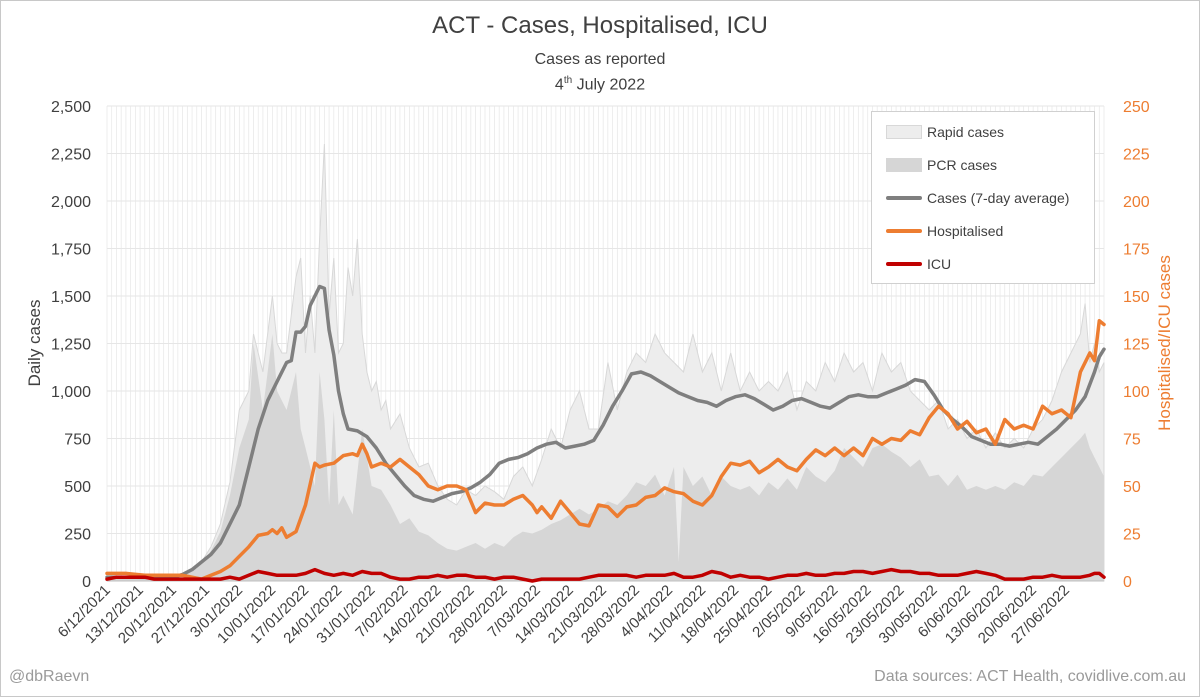 The width and height of the screenshot is (1200, 697). What do you see at coordinates (1136, 202) in the screenshot?
I see `y2-tick-label: 200` at bounding box center [1136, 202].